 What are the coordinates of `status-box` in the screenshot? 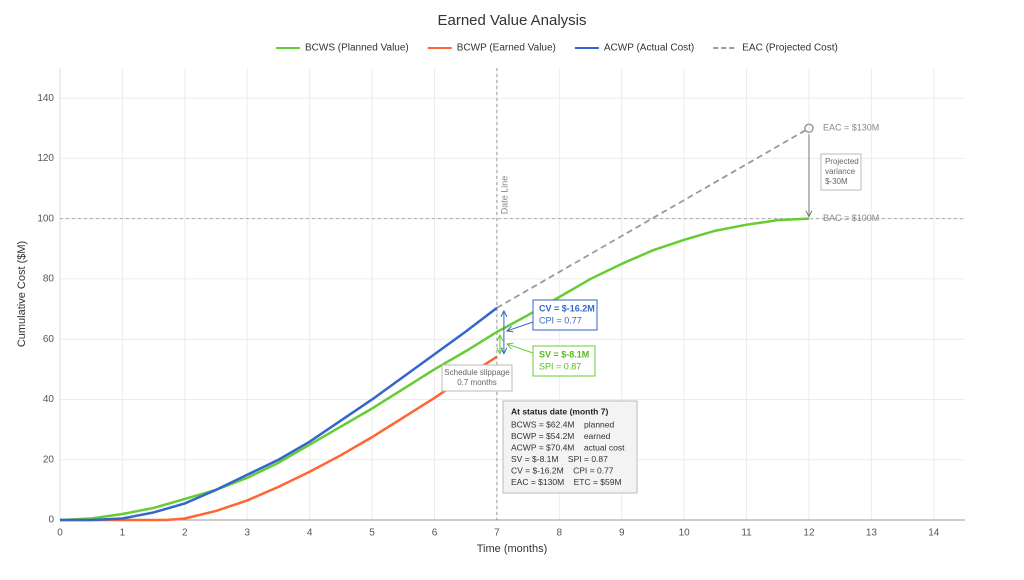 It's located at (570, 447).